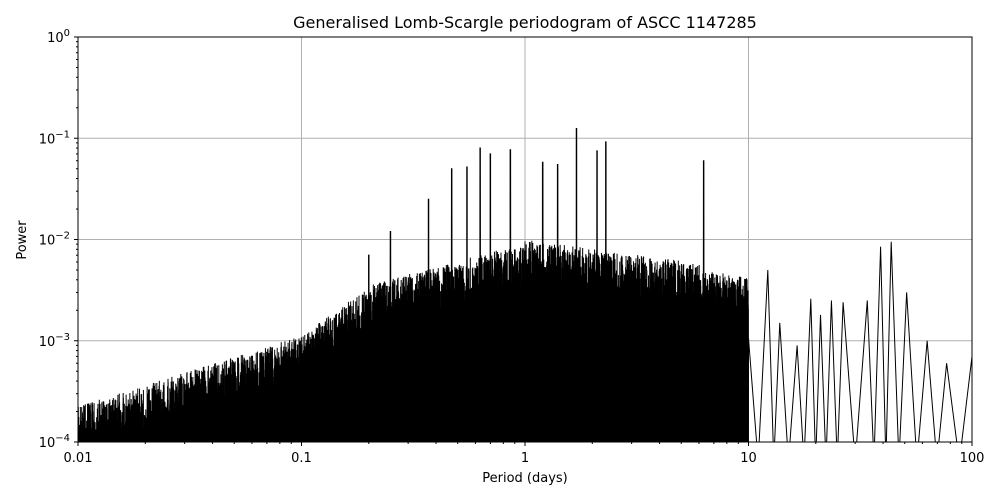  Describe the element at coordinates (54, 442) in the screenshot. I see `y-tick-label: 10⁻⁴` at that location.